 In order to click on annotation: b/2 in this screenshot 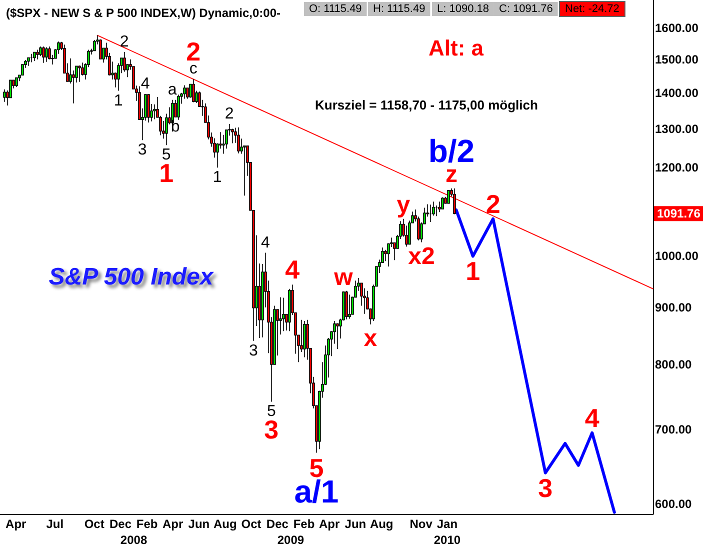, I will do `click(451, 151)`.